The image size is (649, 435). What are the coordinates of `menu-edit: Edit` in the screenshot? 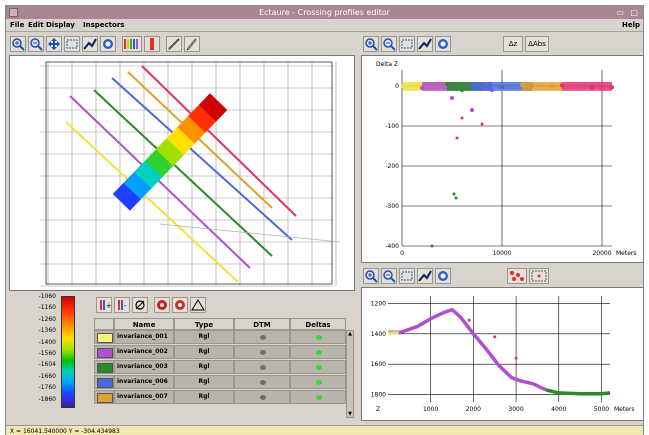 It's located at (36, 25).